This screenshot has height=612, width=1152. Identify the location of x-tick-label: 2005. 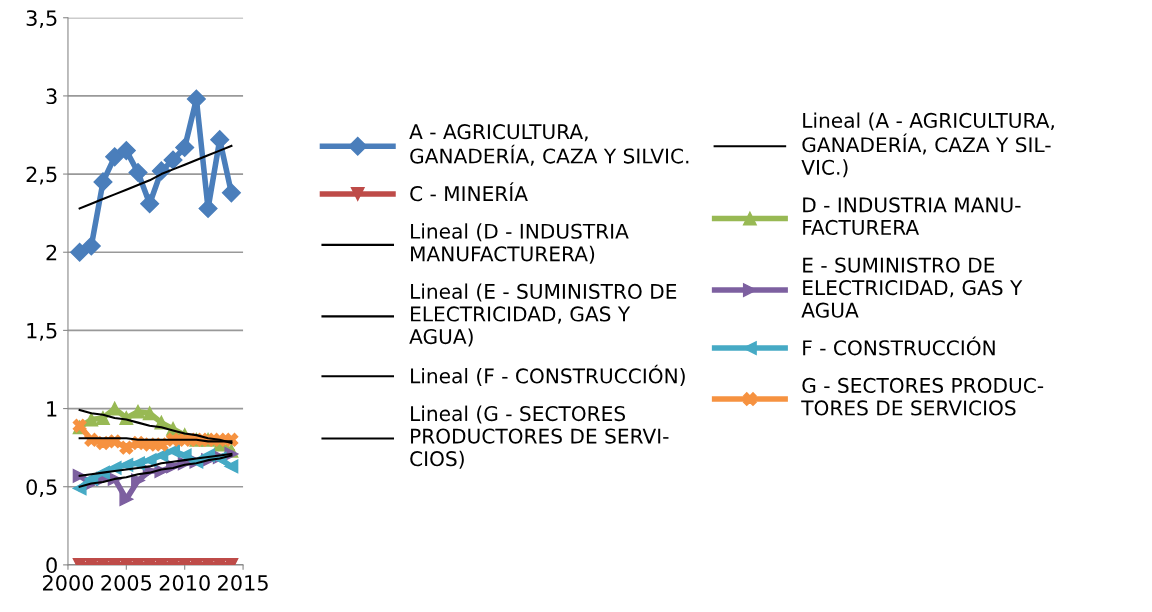
(126, 582).